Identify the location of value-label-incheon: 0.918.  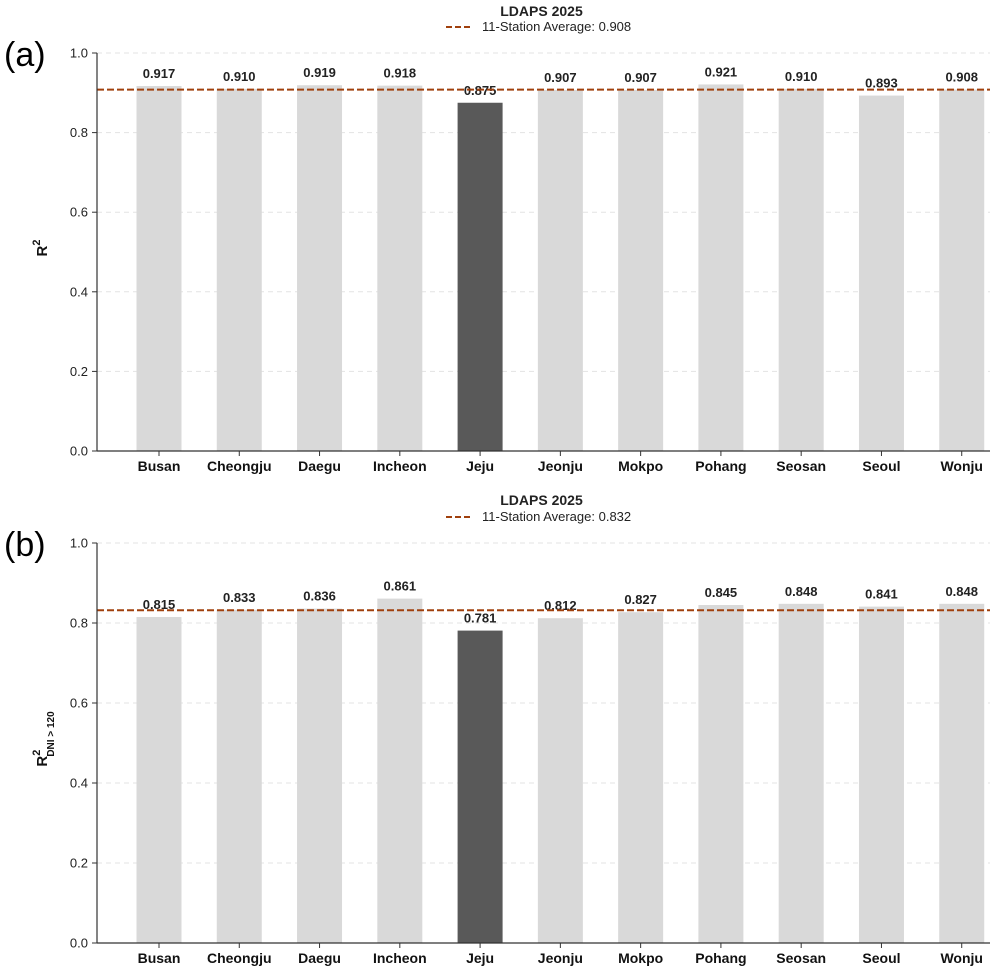
(400, 73).